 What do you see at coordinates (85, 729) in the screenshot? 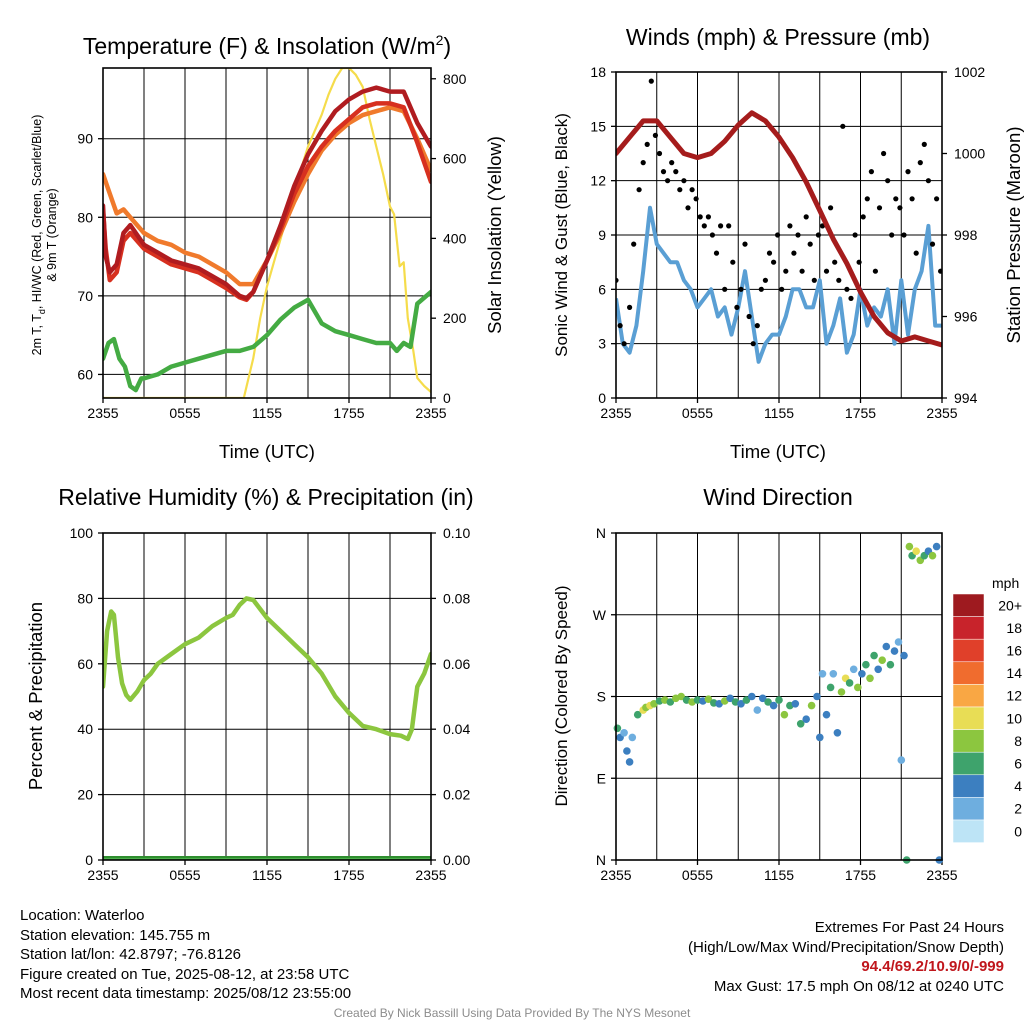
I see `humidity-ytick-label: 40` at bounding box center [85, 729].